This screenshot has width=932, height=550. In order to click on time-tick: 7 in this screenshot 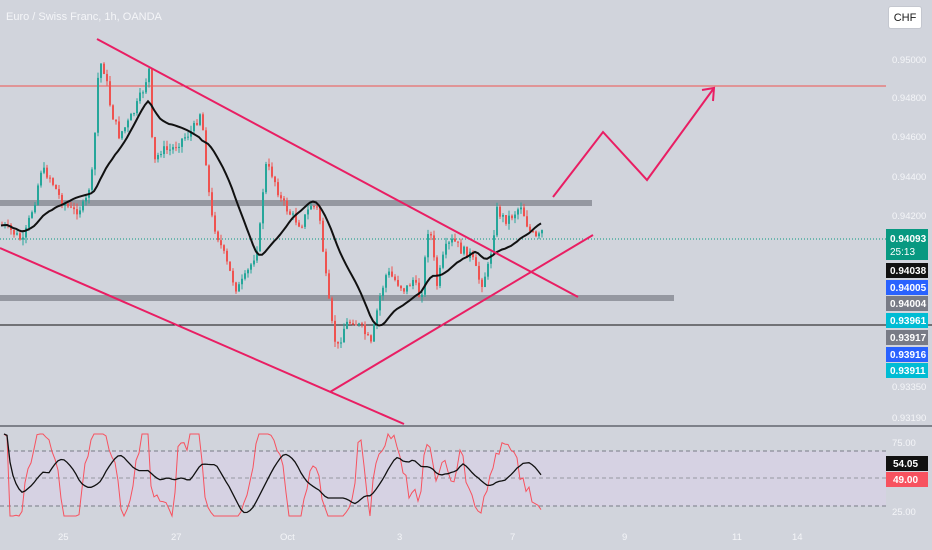, I will do `click(512, 537)`.